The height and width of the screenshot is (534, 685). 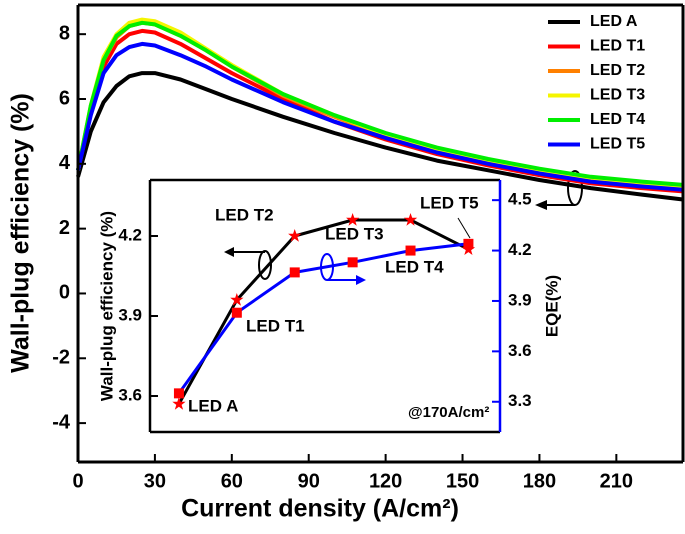 What do you see at coordinates (320, 509) in the screenshot?
I see `x-axis-label: Current density (A/cm²)` at bounding box center [320, 509].